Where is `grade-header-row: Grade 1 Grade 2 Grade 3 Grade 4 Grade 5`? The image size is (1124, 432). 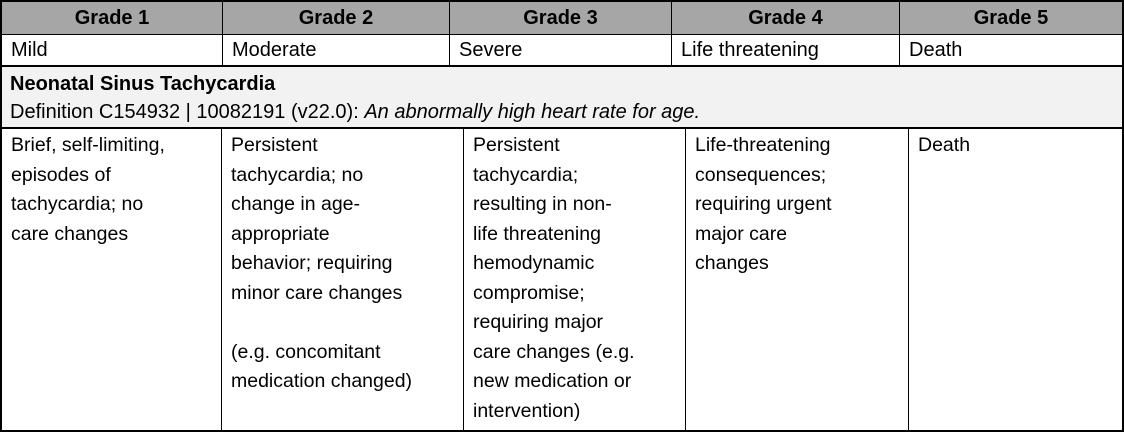 grade-header-row: Grade 1 Grade 2 Grade 3 Grade 4 Grade 5 is located at coordinates (562, 18).